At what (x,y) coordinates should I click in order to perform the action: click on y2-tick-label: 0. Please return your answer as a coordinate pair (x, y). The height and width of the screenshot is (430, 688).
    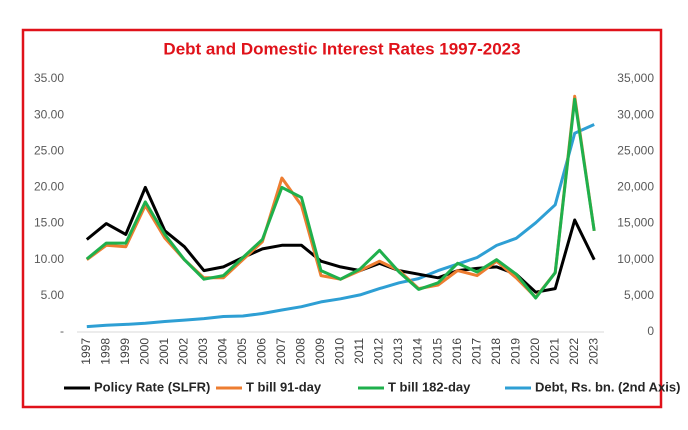
    Looking at the image, I should click on (650, 331).